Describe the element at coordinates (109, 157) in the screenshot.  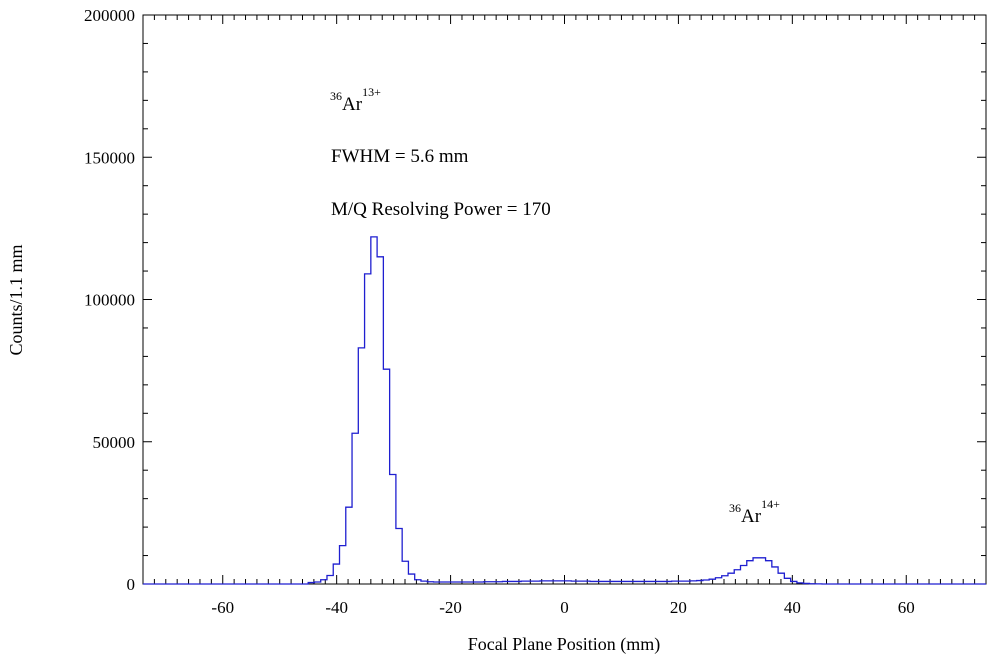
I see `y-tick-label: 150000` at that location.